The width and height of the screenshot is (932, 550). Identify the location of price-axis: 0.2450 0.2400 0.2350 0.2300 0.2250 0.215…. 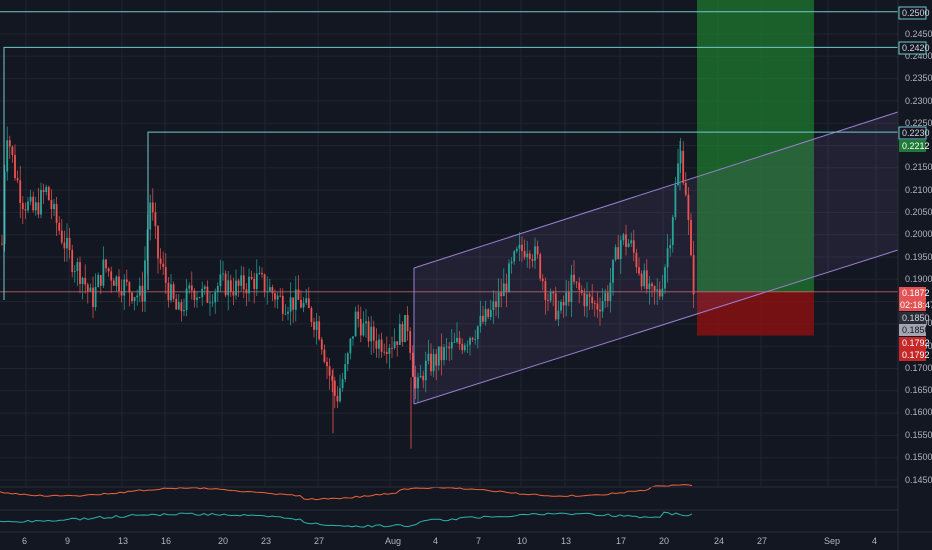
(918, 257).